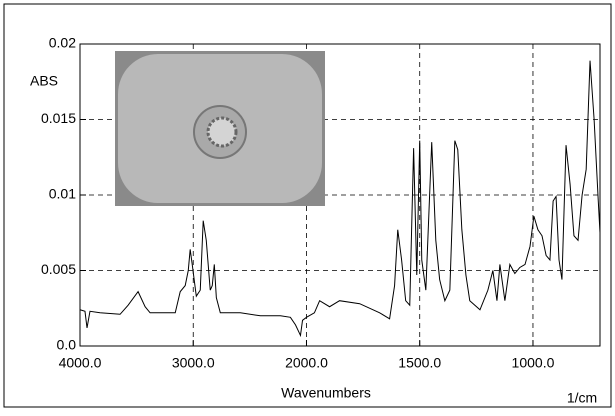 The width and height of the screenshot is (615, 416). Describe the element at coordinates (306, 363) in the screenshot. I see `x-tick-label: 2000.0` at that location.